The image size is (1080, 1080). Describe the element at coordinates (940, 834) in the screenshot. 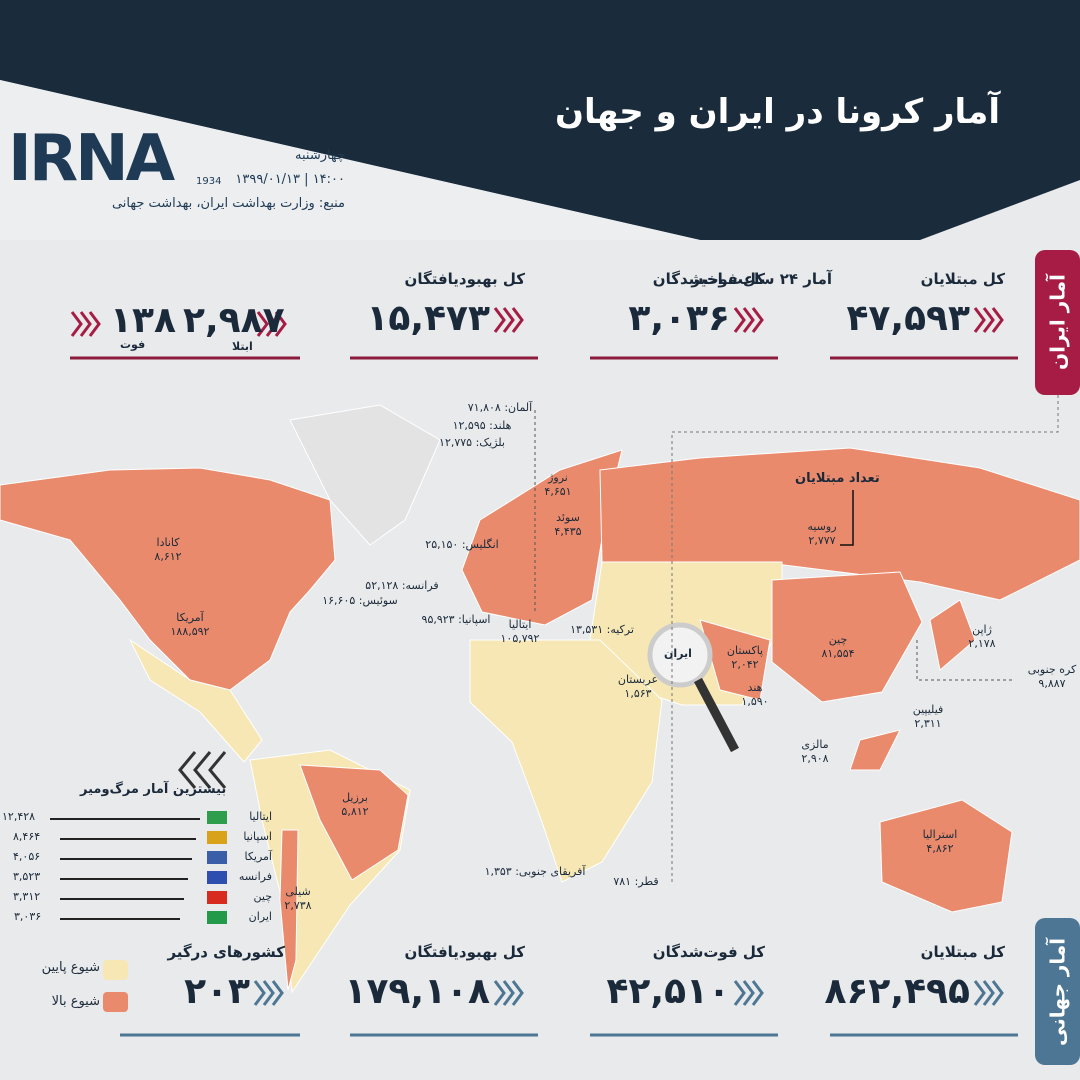

I see `country-name: استرالیا` at that location.